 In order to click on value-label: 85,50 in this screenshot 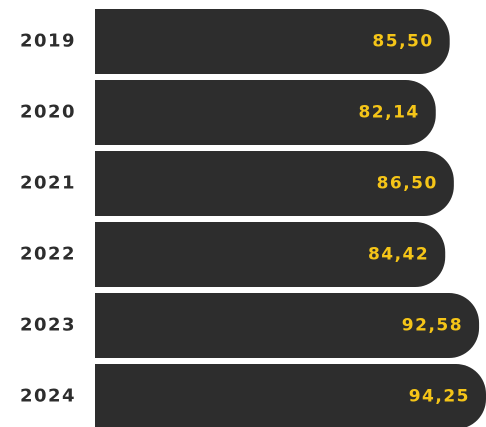, I will do `click(402, 42)`.